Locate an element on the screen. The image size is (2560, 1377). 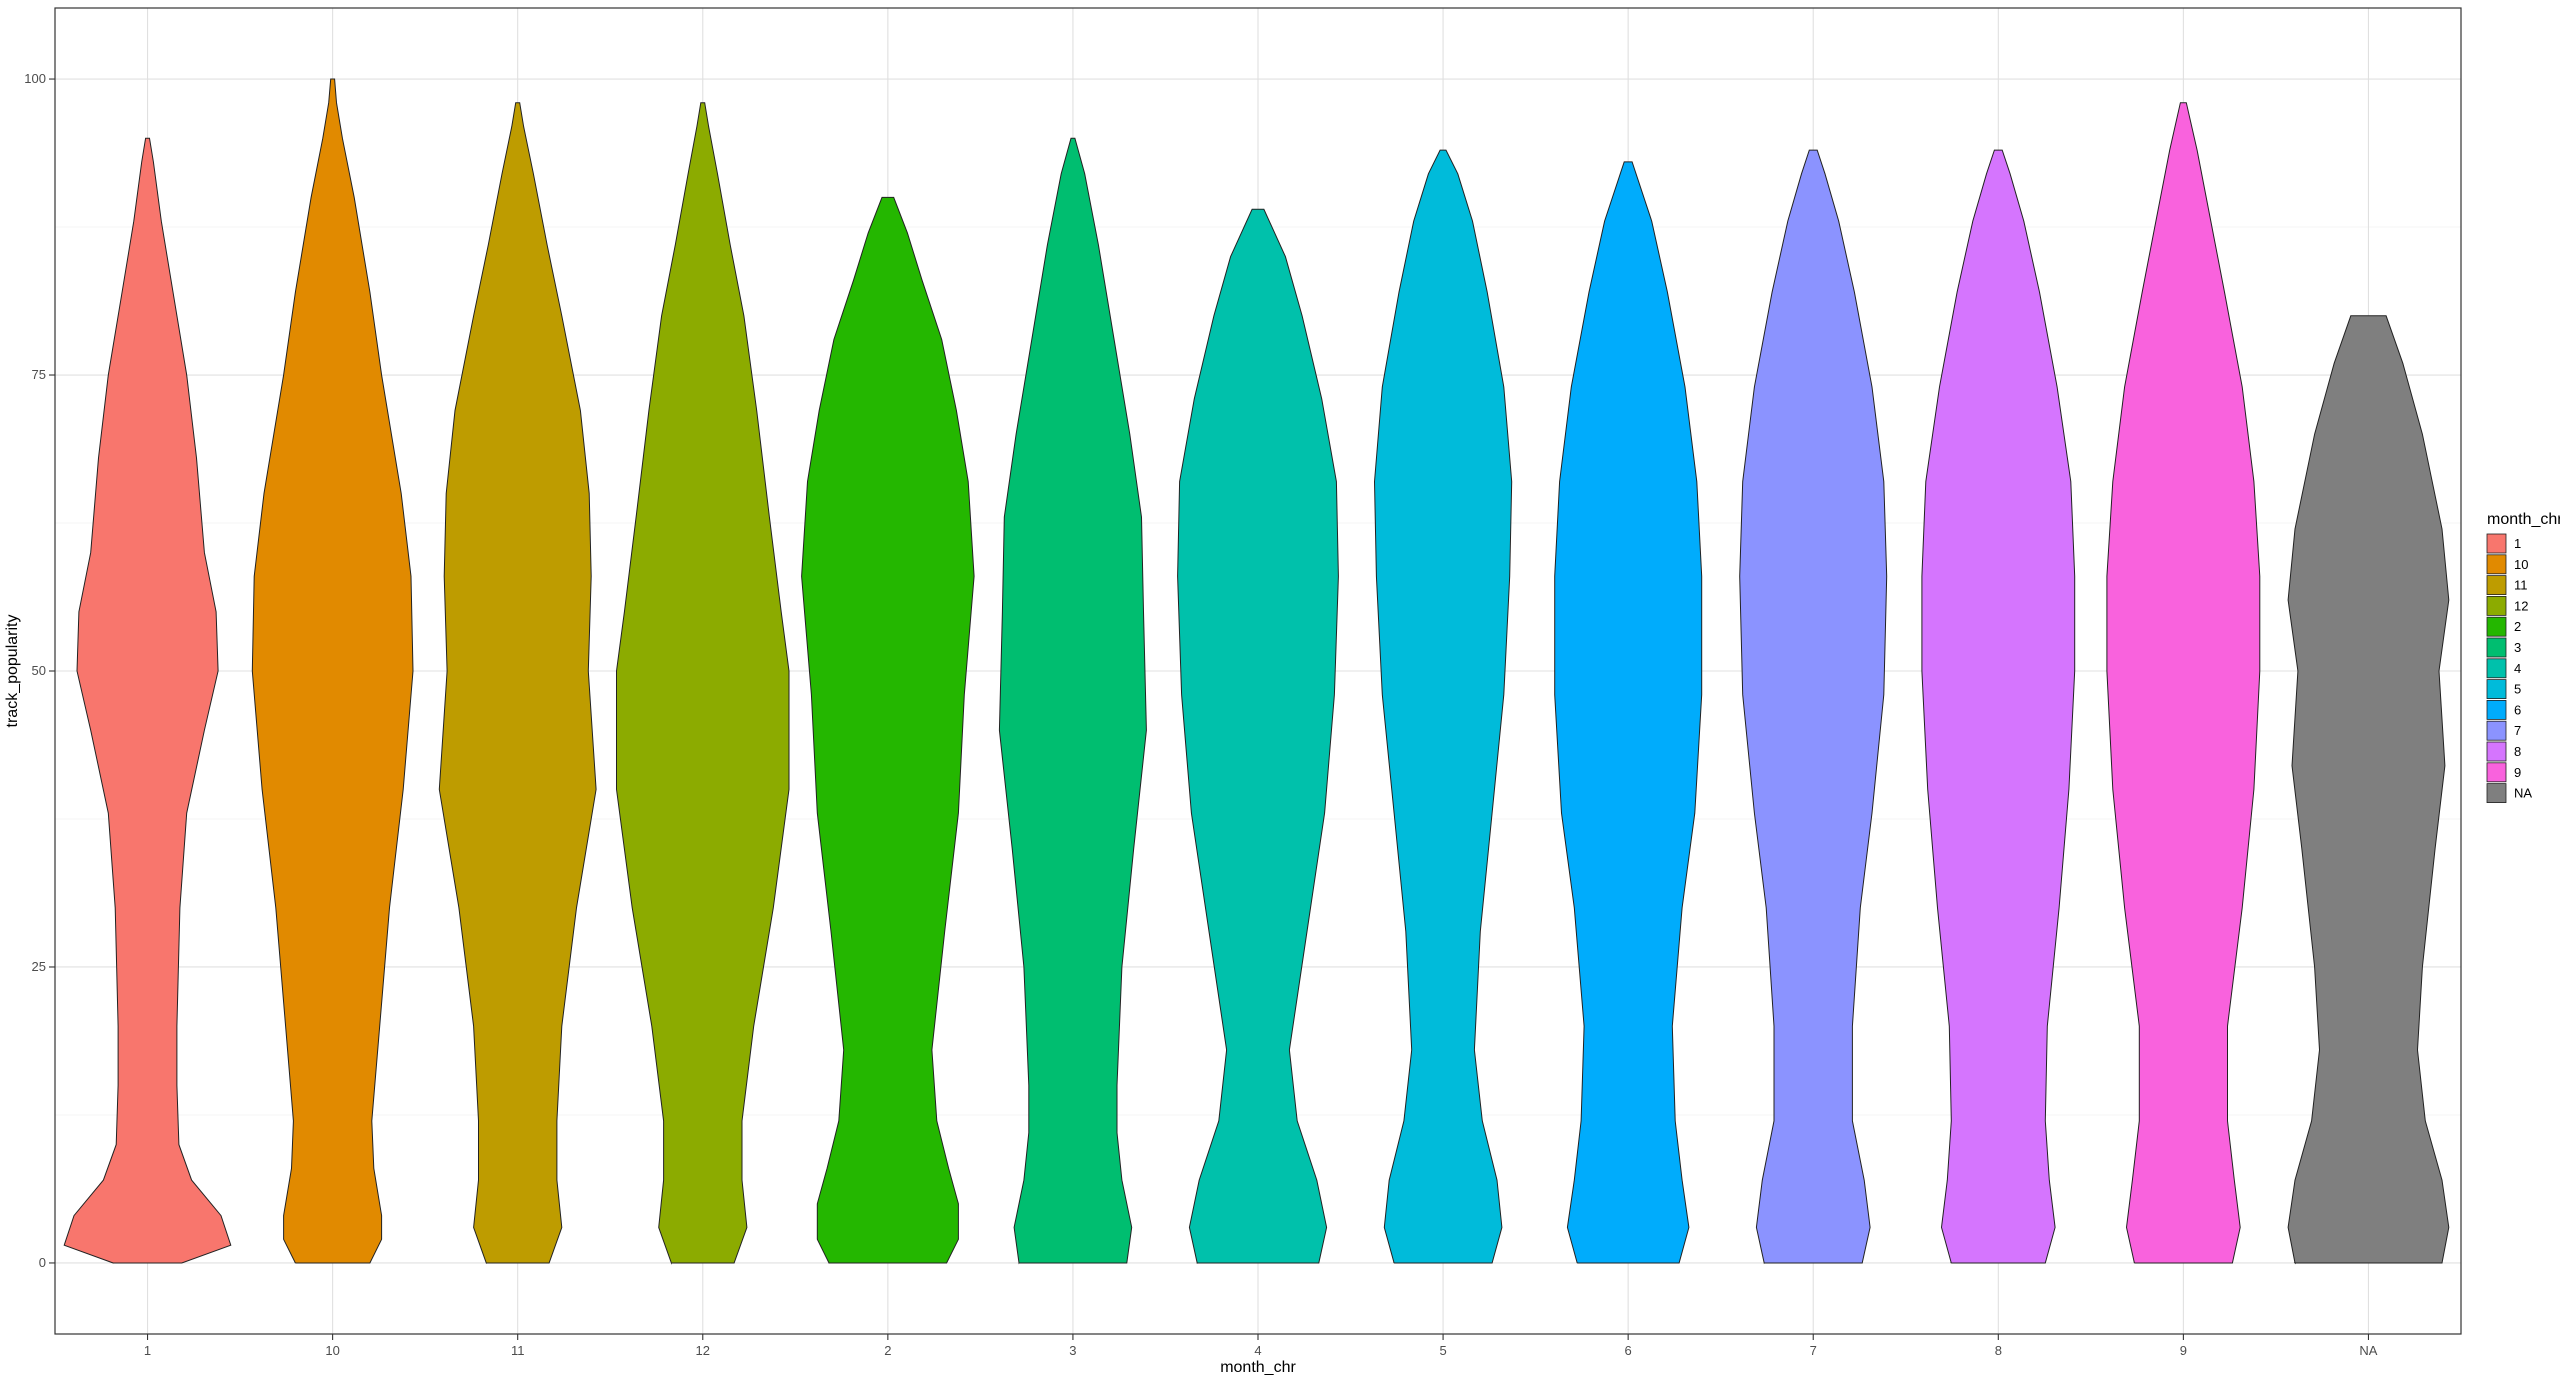
legend: month_chr 1 10 11 12 2 3 4 5 6 7 8 9 NA is located at coordinates (2523, 657).